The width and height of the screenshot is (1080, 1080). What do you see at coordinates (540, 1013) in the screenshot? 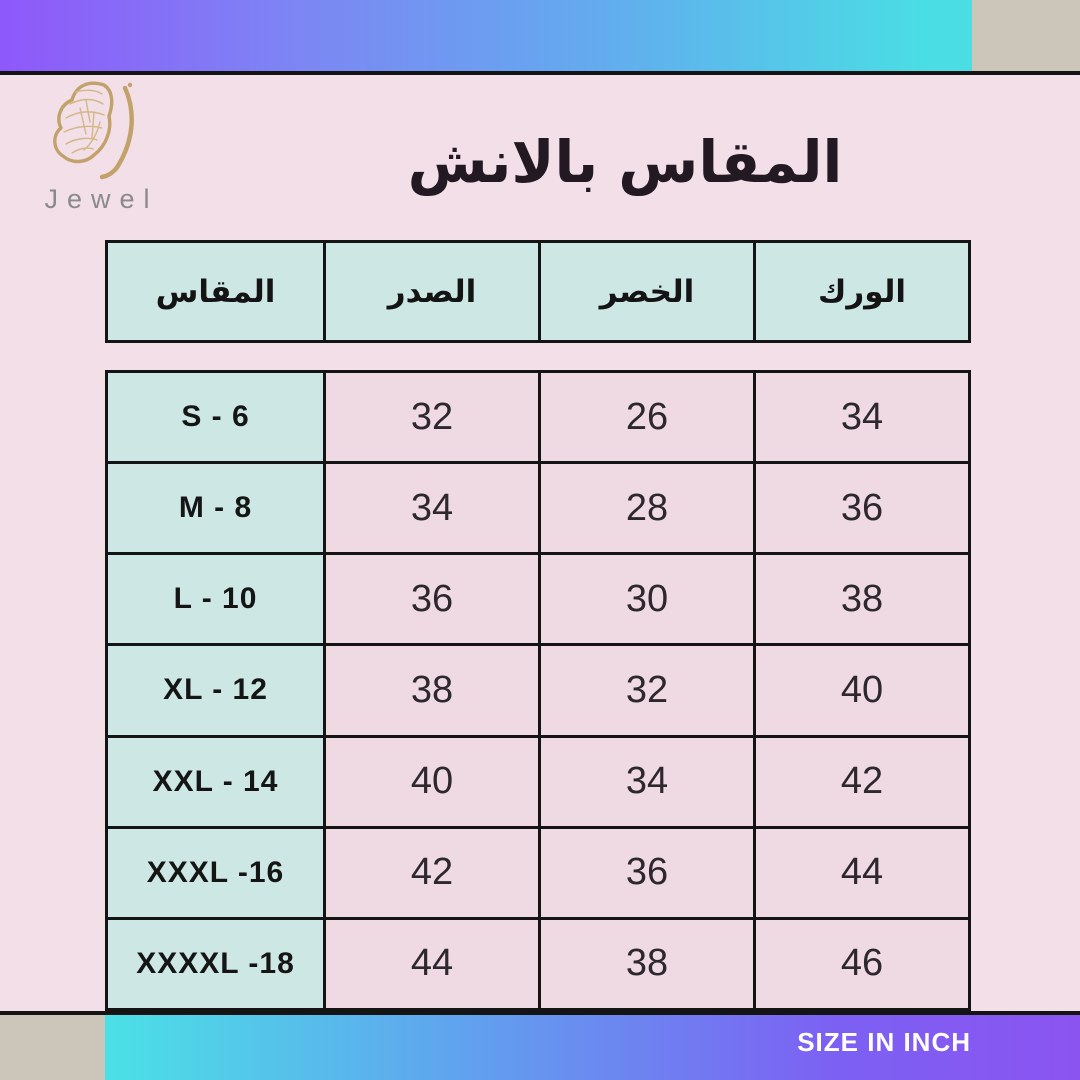
I see `bottom-divider-line` at bounding box center [540, 1013].